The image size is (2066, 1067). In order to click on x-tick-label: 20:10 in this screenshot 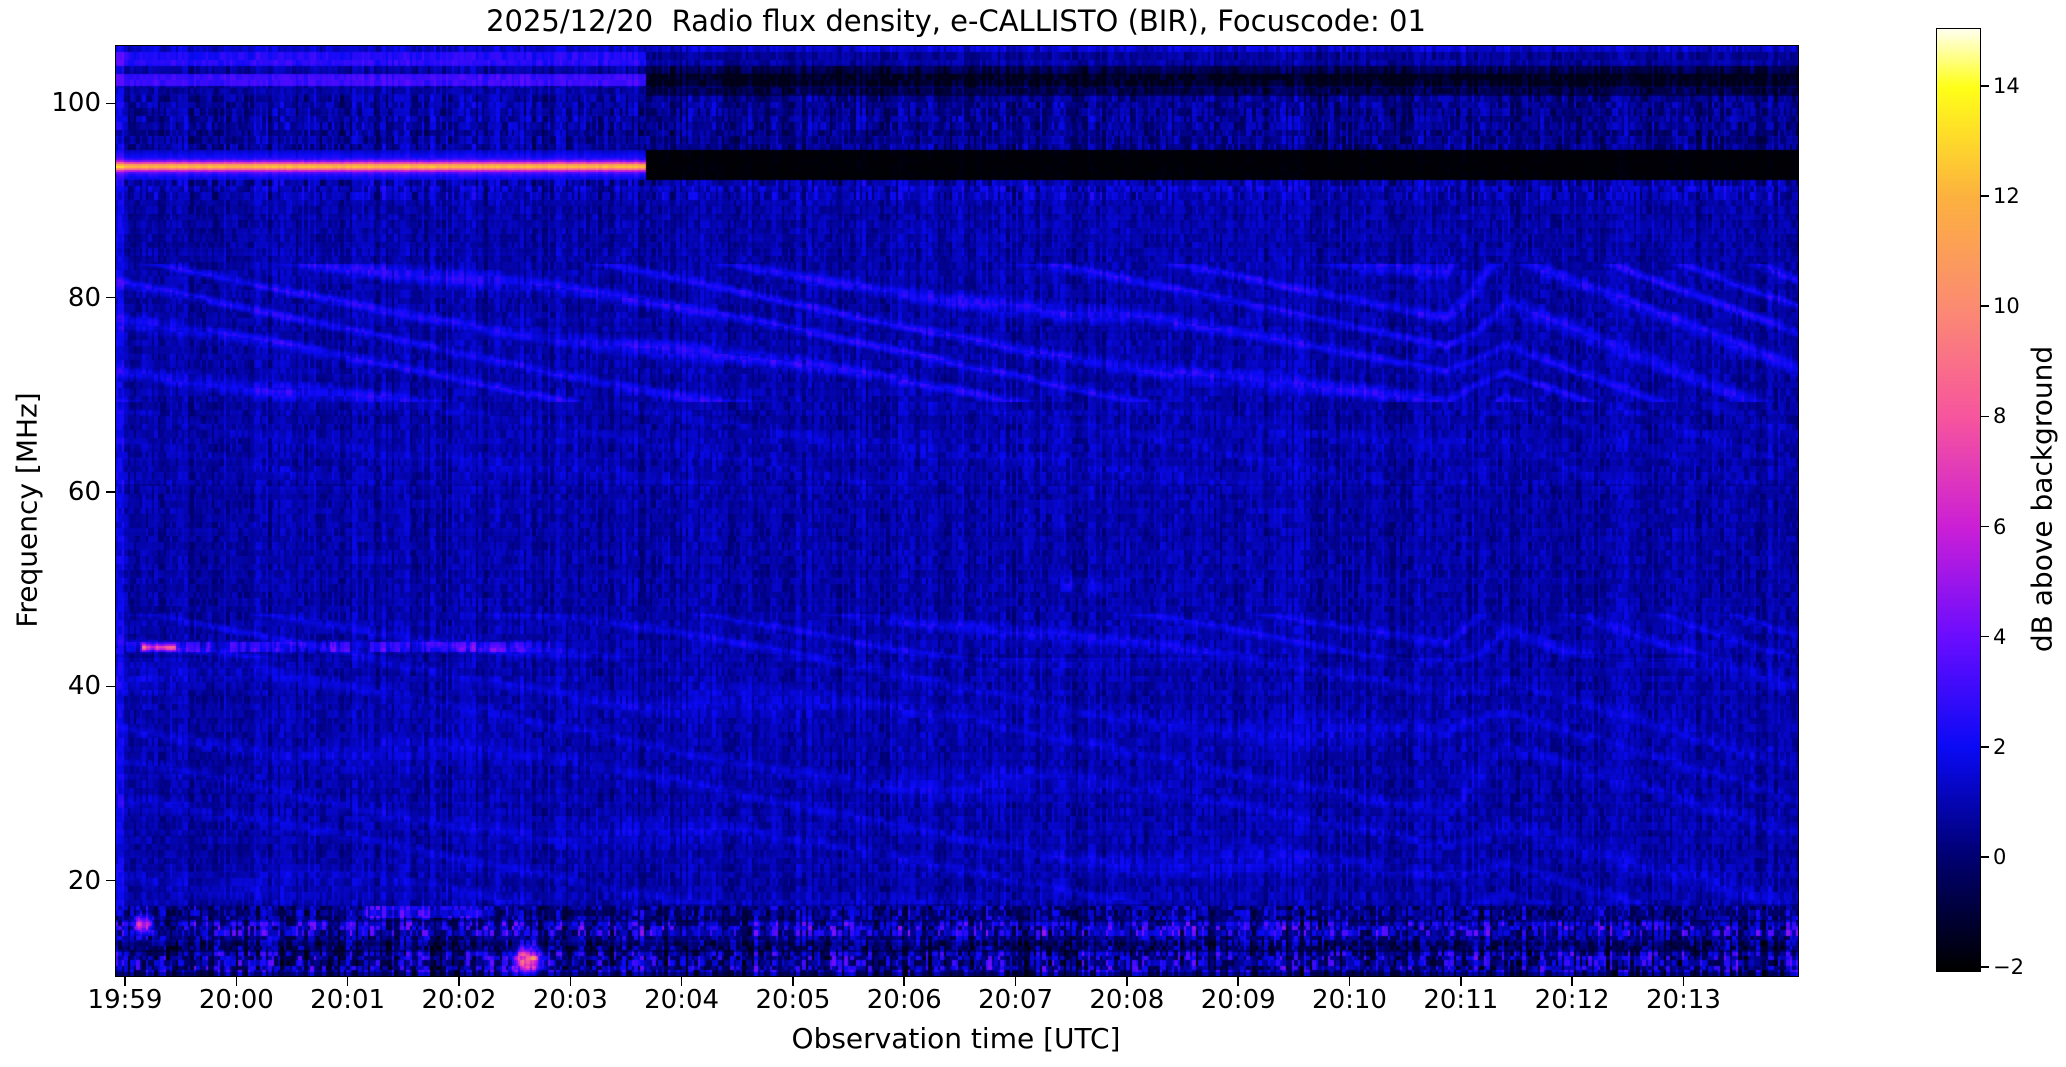, I will do `click(1349, 1000)`.